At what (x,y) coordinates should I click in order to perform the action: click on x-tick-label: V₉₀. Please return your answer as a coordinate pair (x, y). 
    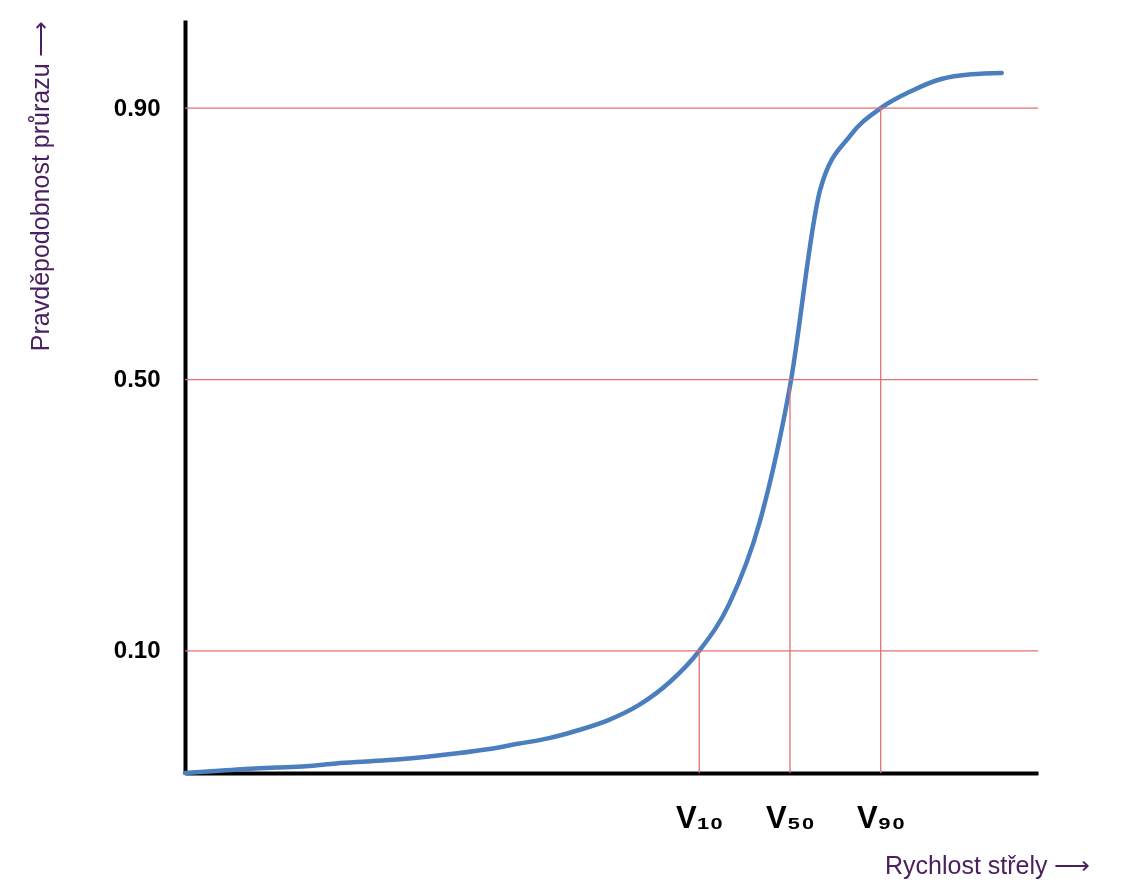
    Looking at the image, I should click on (881, 817).